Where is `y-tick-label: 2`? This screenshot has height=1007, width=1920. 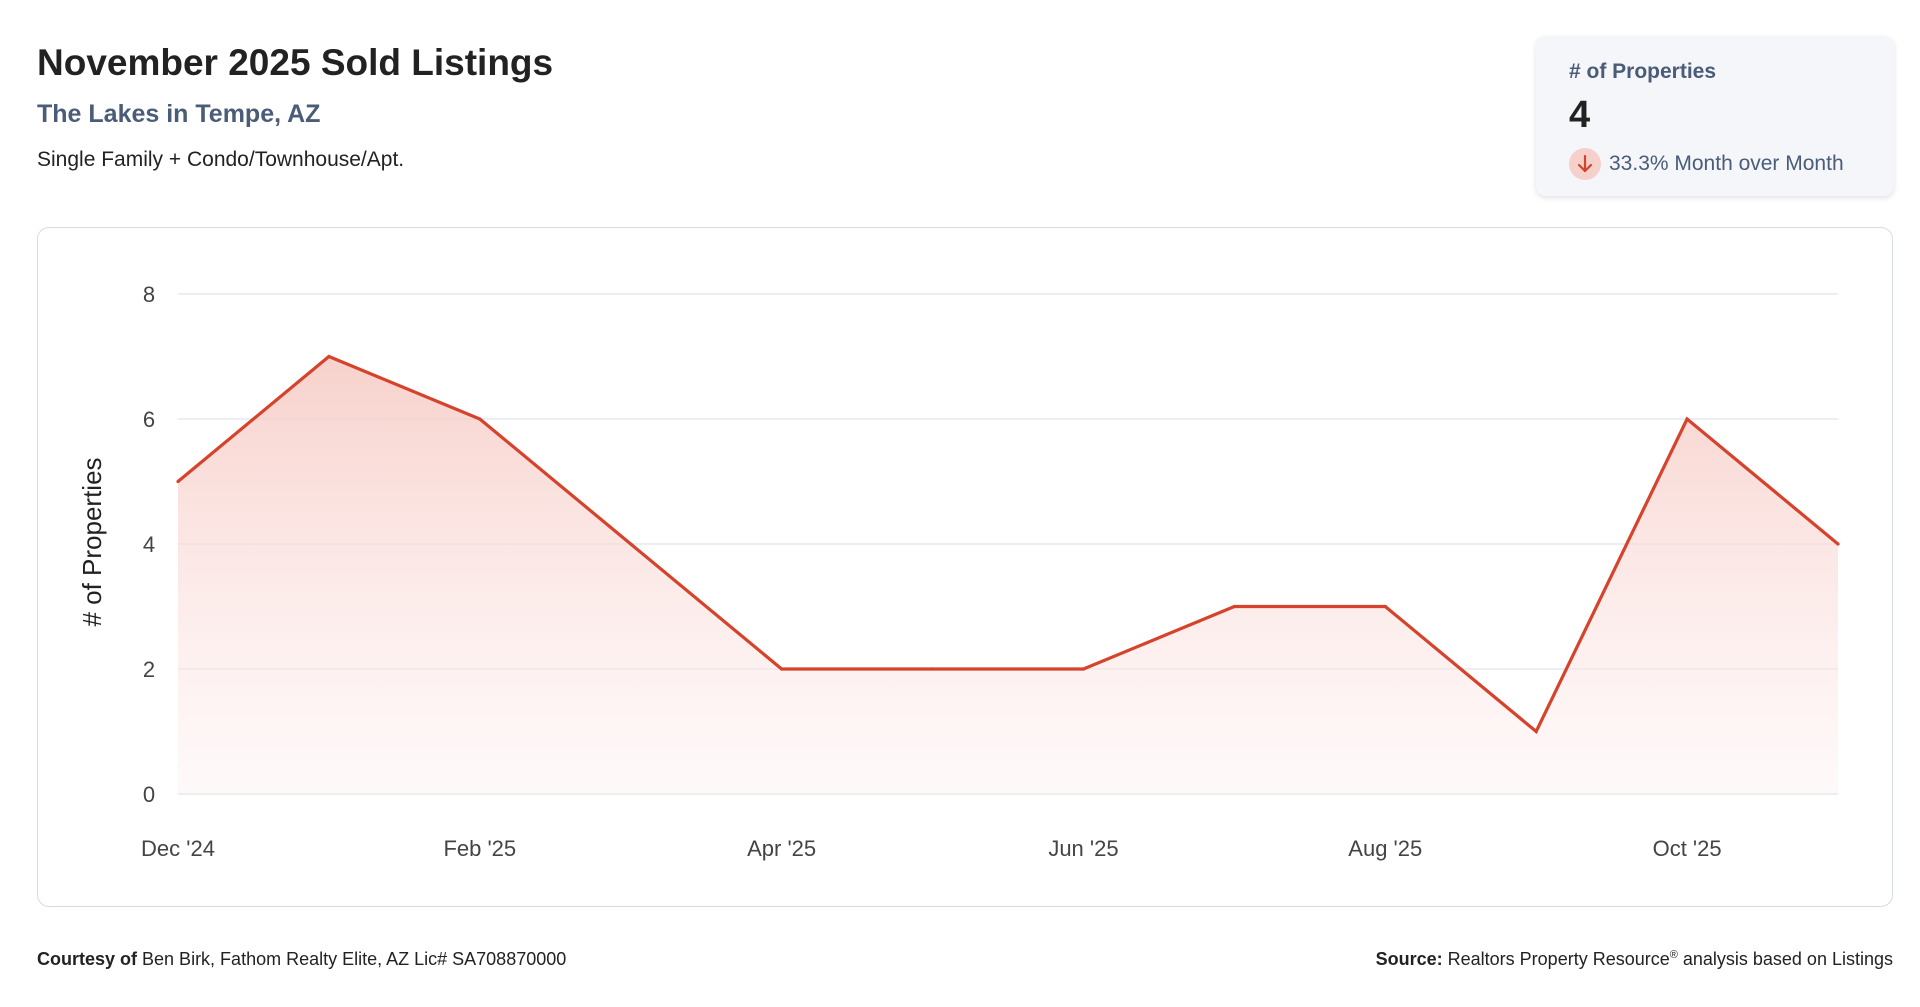
y-tick-label: 2 is located at coordinates (149, 669).